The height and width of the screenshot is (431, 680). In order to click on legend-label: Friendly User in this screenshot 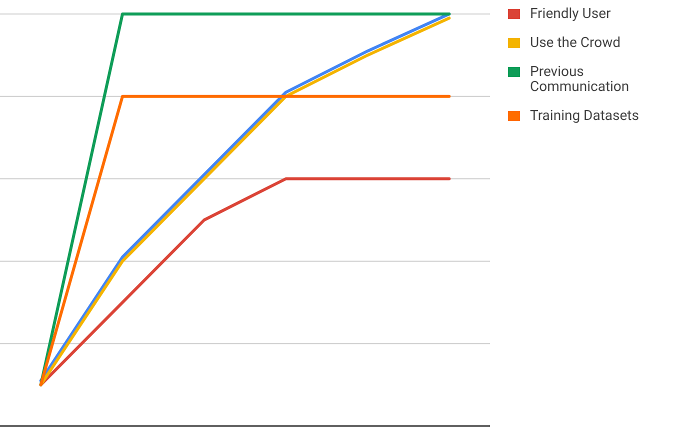, I will do `click(570, 14)`.